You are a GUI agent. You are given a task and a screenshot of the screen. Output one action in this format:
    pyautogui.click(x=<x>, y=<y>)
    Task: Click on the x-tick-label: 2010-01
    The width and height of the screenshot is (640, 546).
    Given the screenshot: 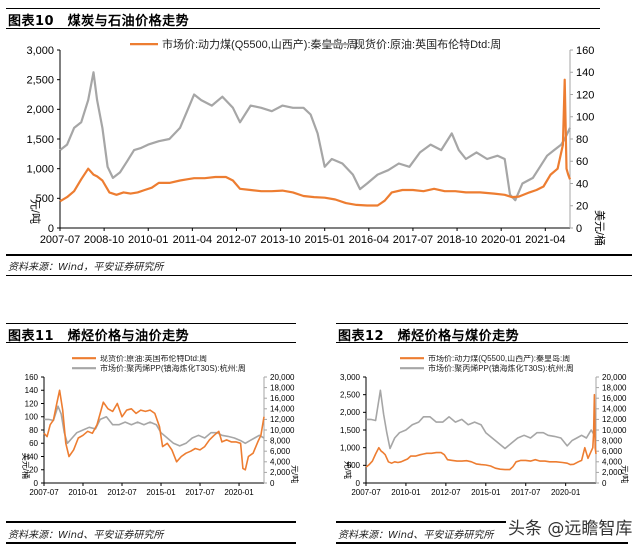 What is the action you would take?
    pyautogui.click(x=83, y=492)
    